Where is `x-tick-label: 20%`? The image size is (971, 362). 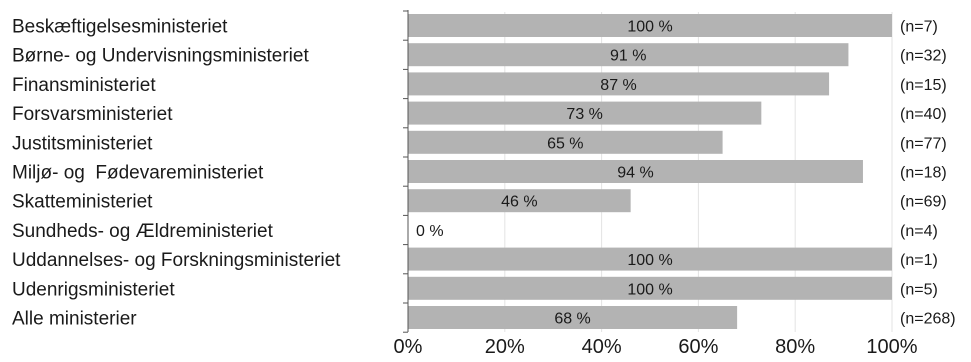 x-tick-label: 20% is located at coordinates (505, 347).